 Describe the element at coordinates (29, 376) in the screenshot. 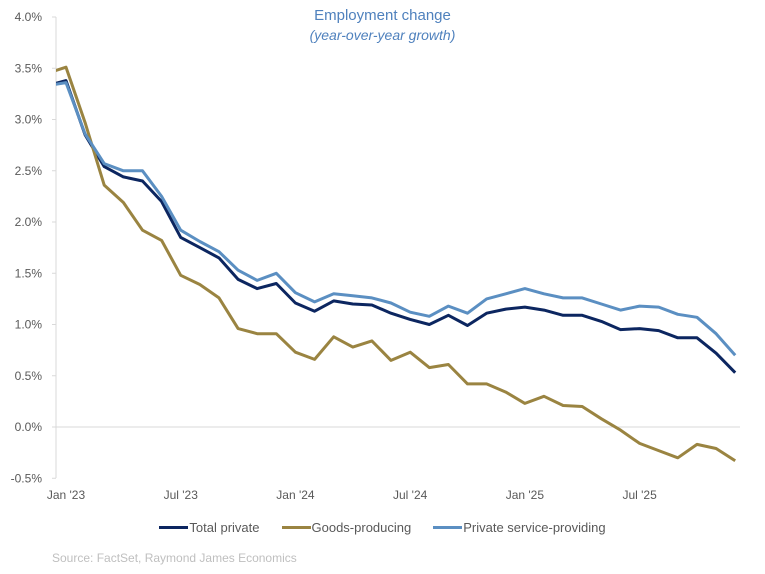

I see `y-tick-label: 0.5%` at that location.